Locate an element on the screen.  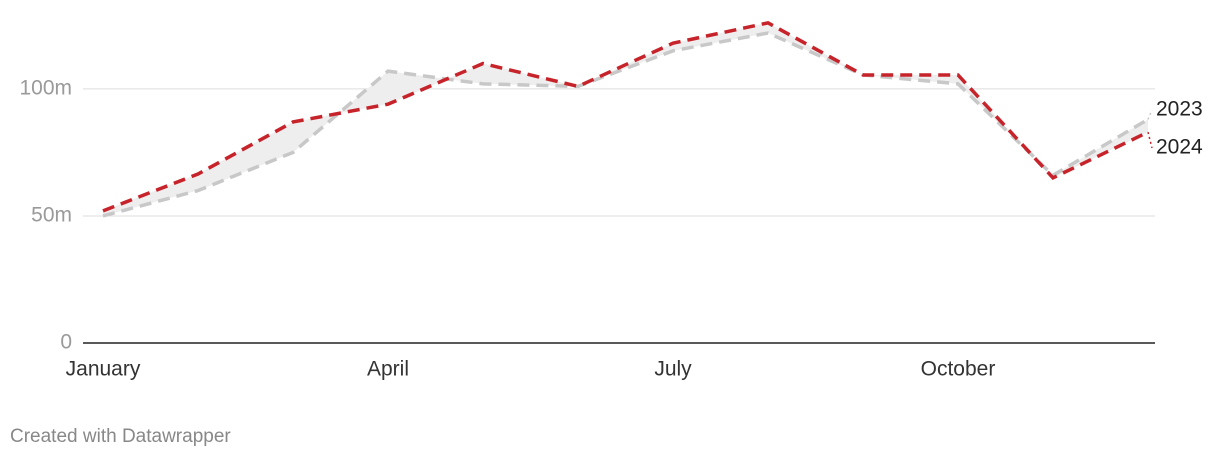
x-tick-label: October is located at coordinates (958, 369).